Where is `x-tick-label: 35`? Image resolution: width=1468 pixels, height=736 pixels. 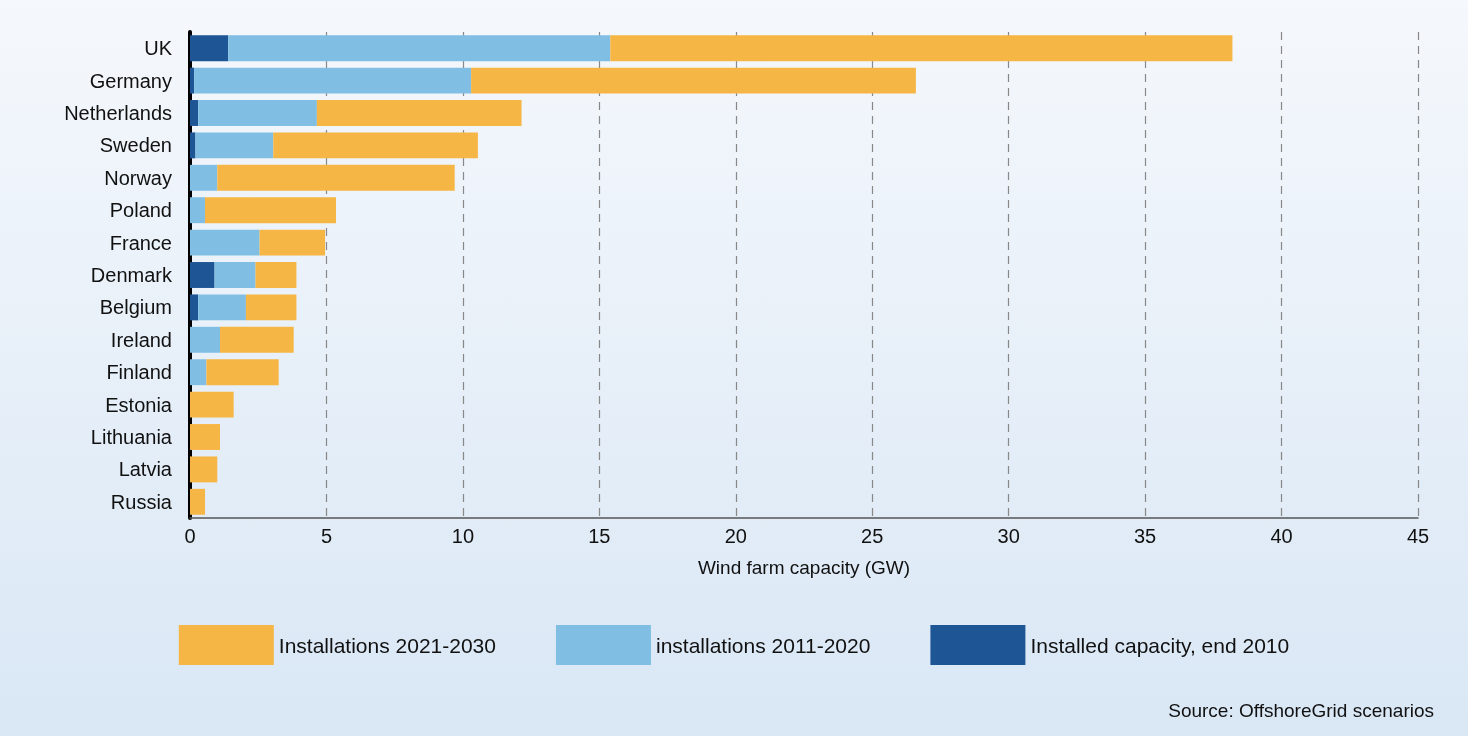
x-tick-label: 35 is located at coordinates (1145, 536).